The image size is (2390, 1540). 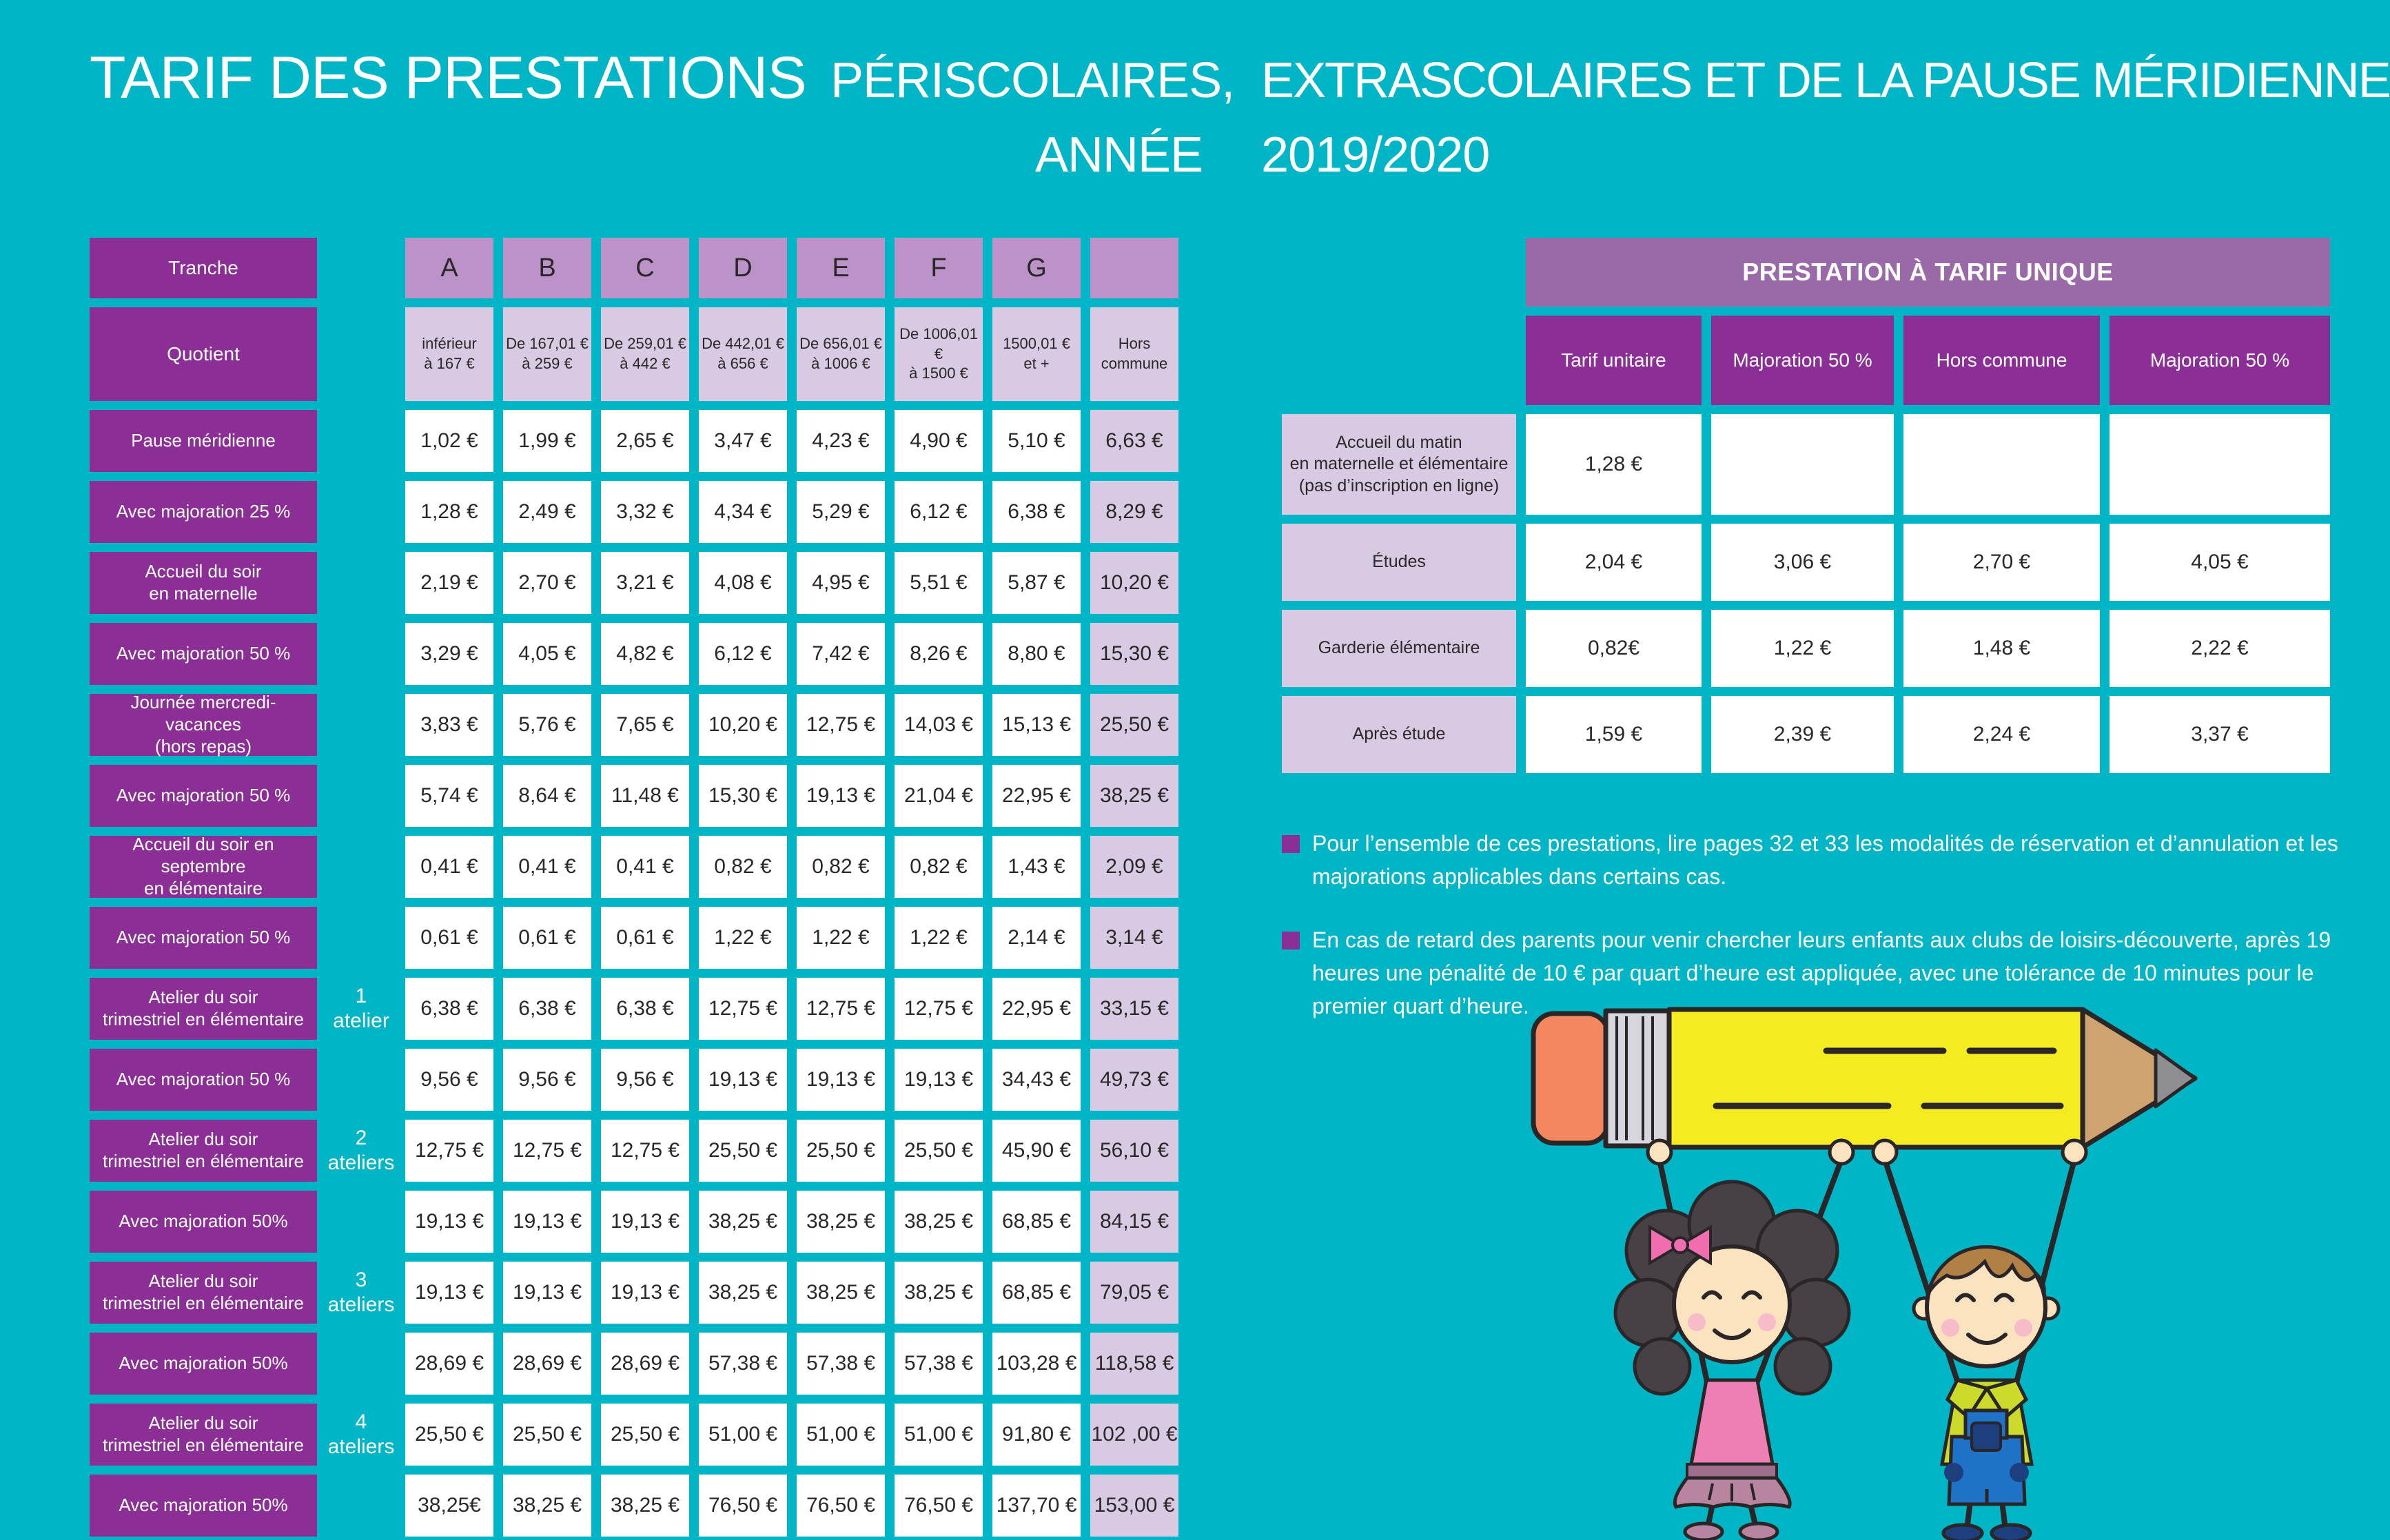 What do you see at coordinates (2001, 648) in the screenshot?
I see `tariff-value: 1,48 €` at bounding box center [2001, 648].